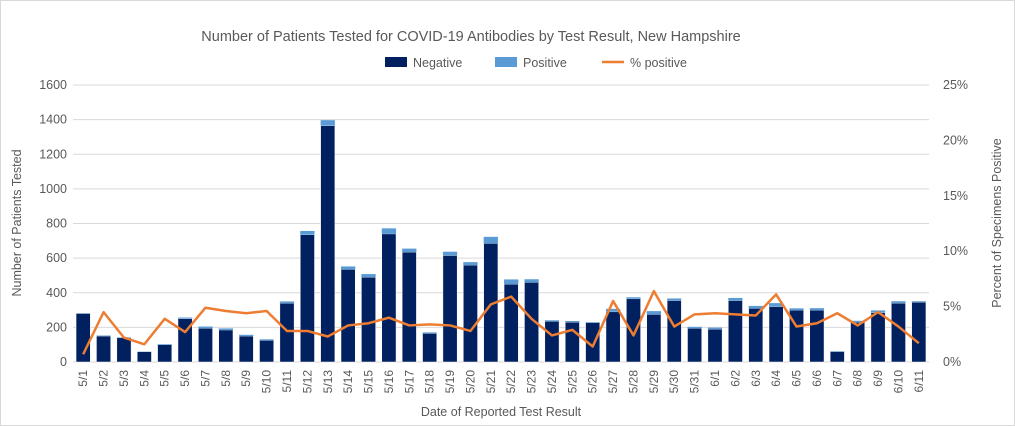 Image resolution: width=1015 pixels, height=426 pixels. What do you see at coordinates (997, 223) in the screenshot?
I see `y2-axis-label: Percent of Specimens Positive` at bounding box center [997, 223].